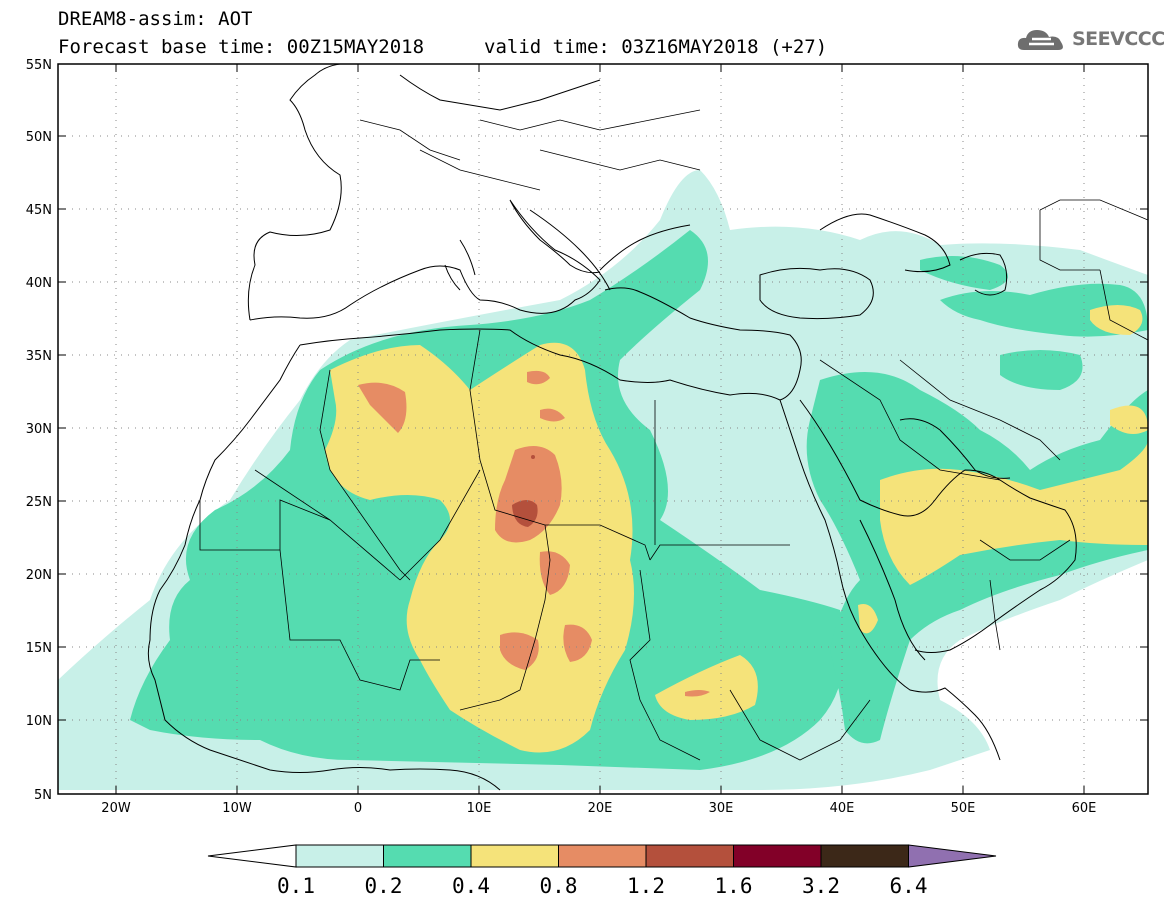 The height and width of the screenshot is (905, 1165). I want to click on lon-label: 10E, so click(479, 808).